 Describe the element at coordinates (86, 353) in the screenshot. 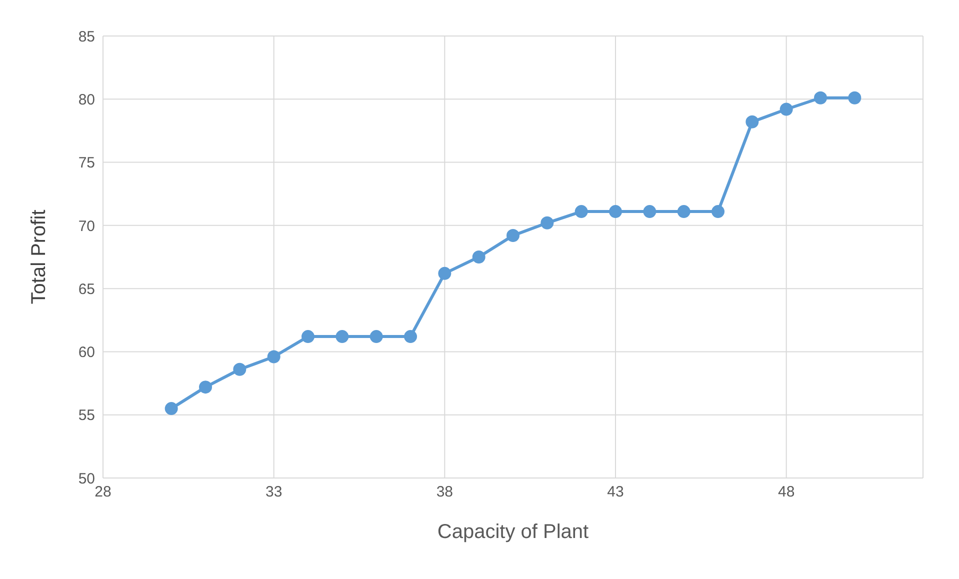

I see `y-tick-label: 60` at that location.